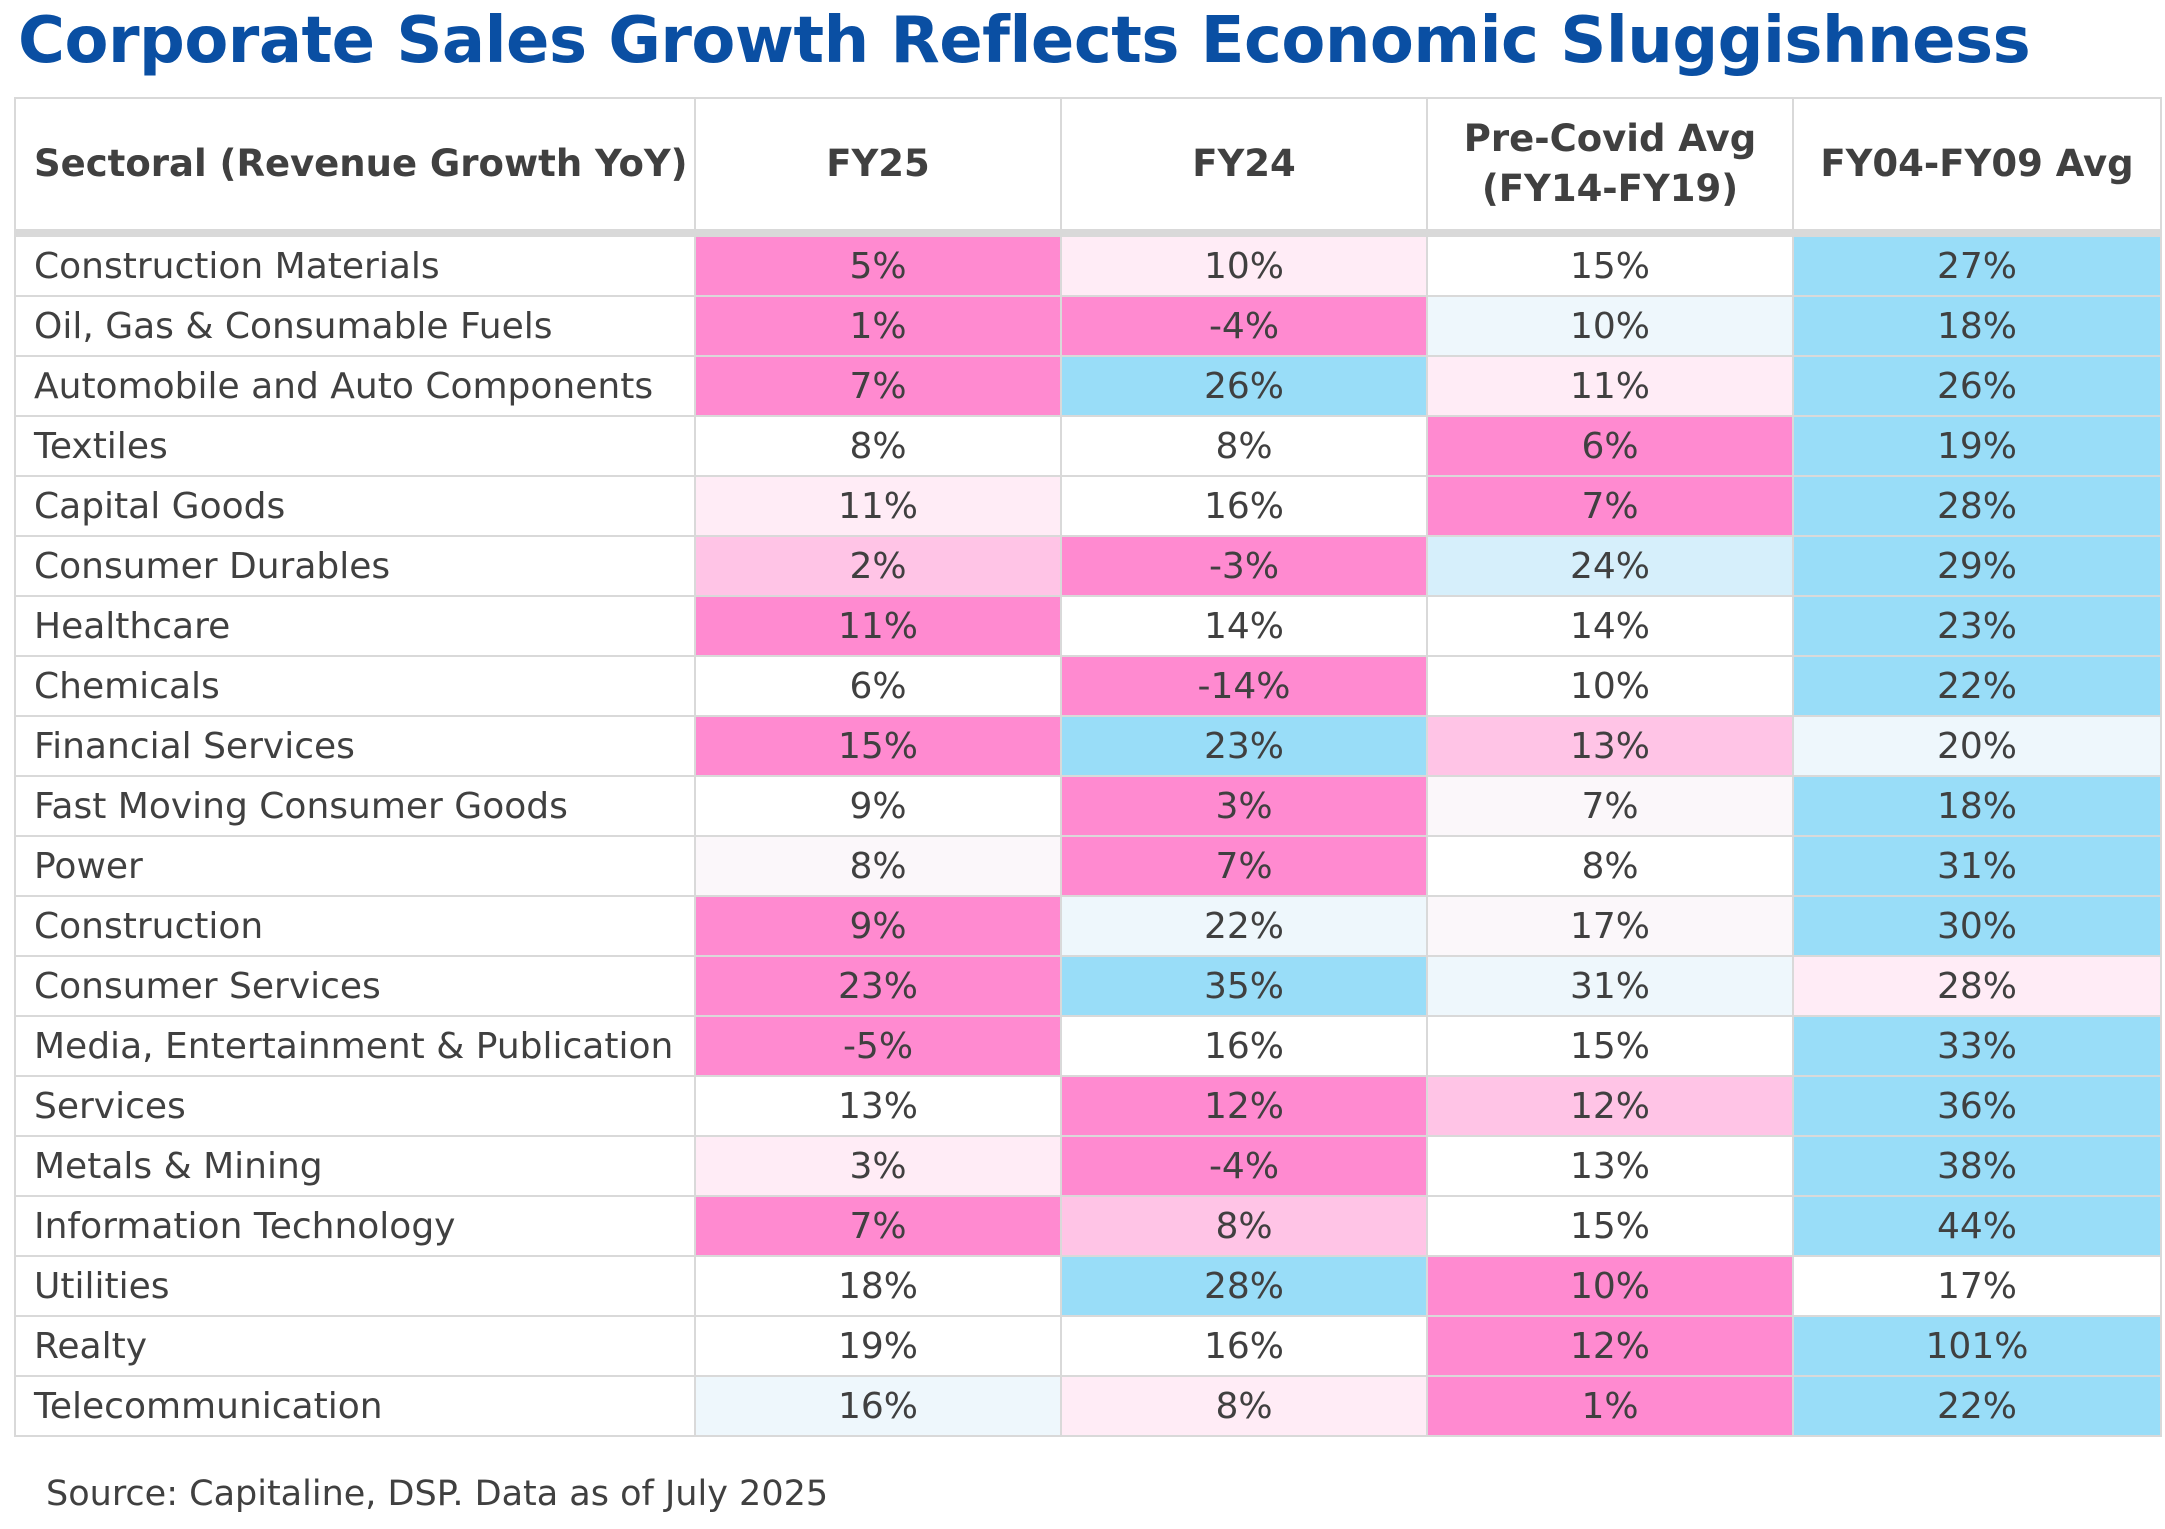  Describe the element at coordinates (355, 1346) in the screenshot. I see `sector-name: Realty` at that location.